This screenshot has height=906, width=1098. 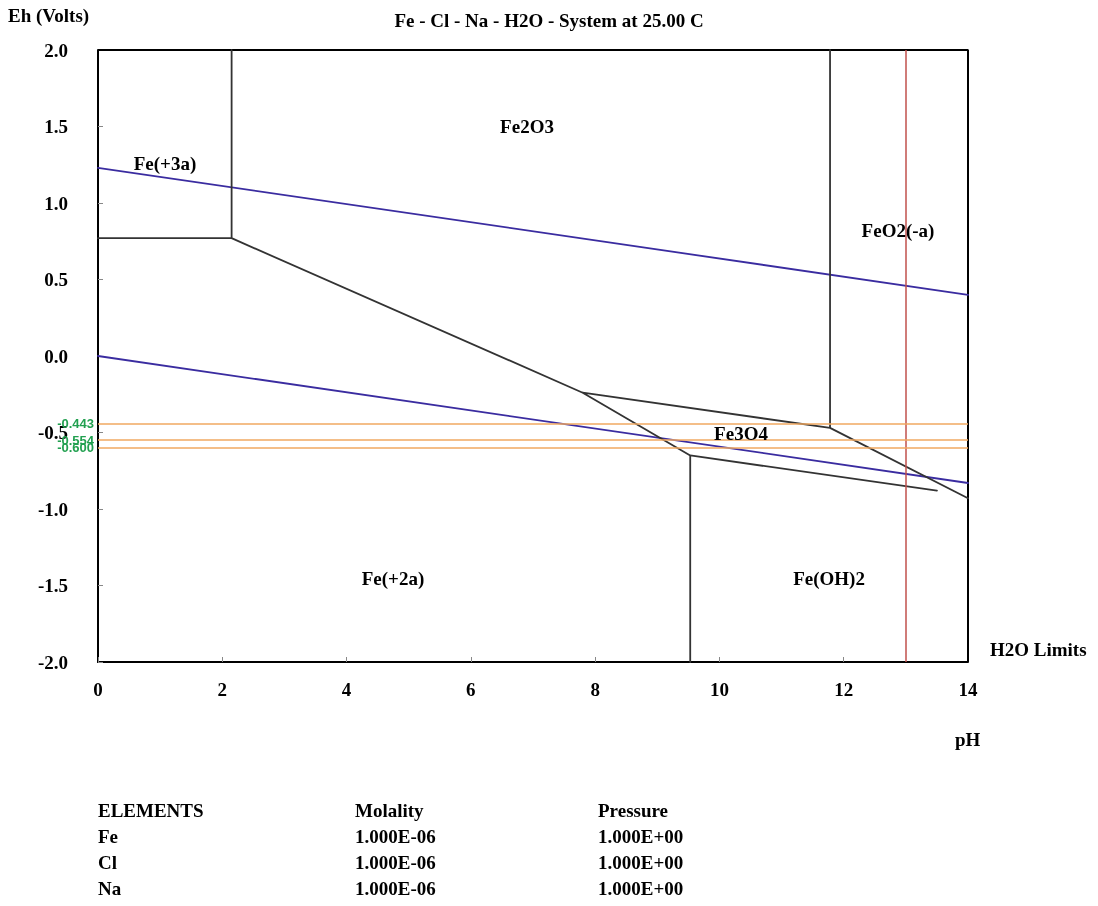 I want to click on y-tick-label: -1.0, so click(x=52, y=509).